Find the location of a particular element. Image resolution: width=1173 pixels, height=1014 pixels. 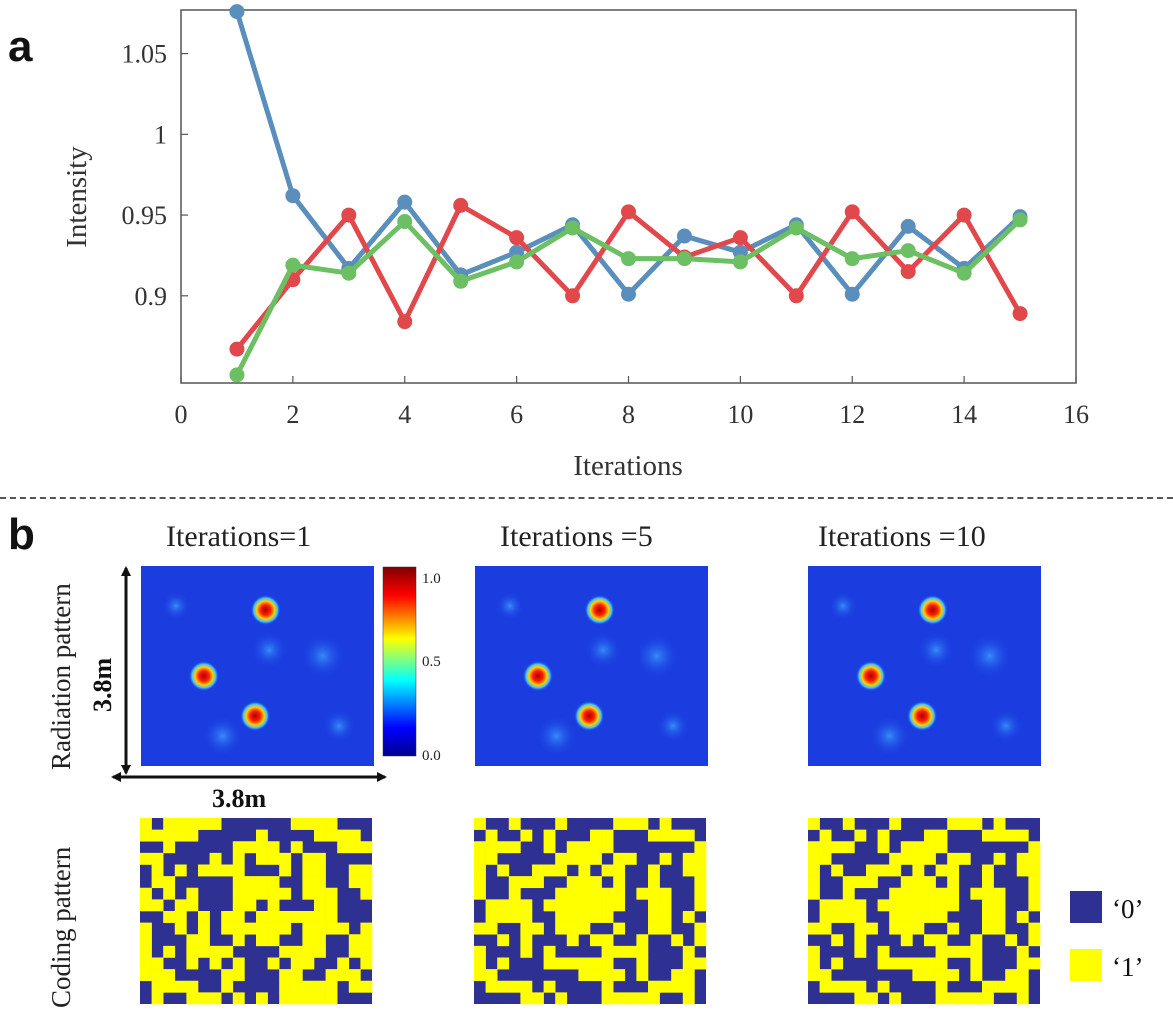

heatmap-background is located at coordinates (257, 666).